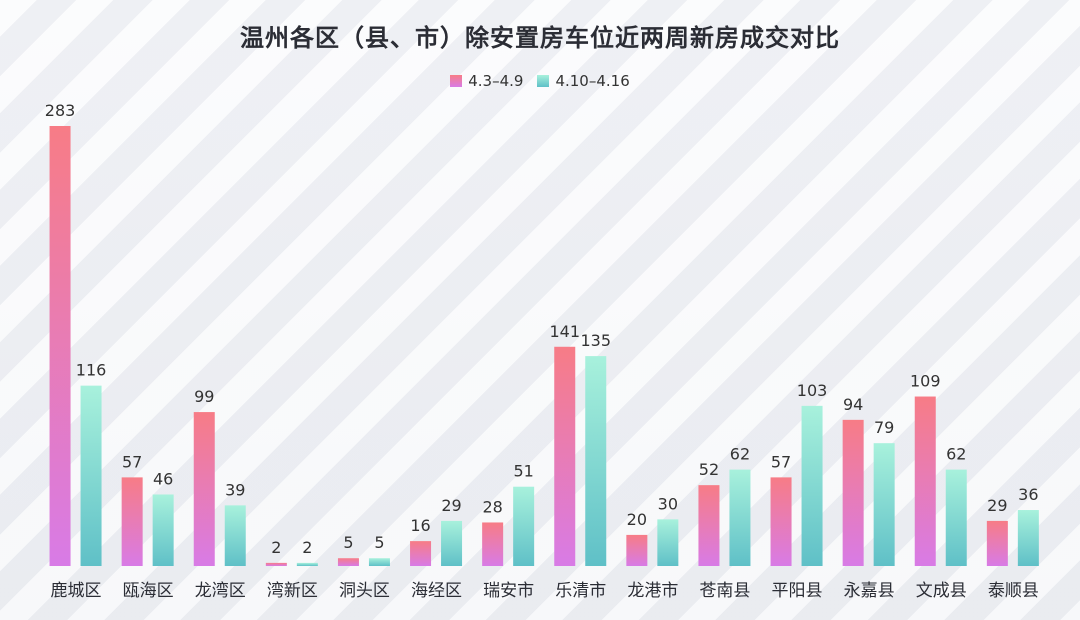 This screenshot has height=620, width=1080. I want to click on x-tick-label-14: 泰顺县, so click(1013, 591).